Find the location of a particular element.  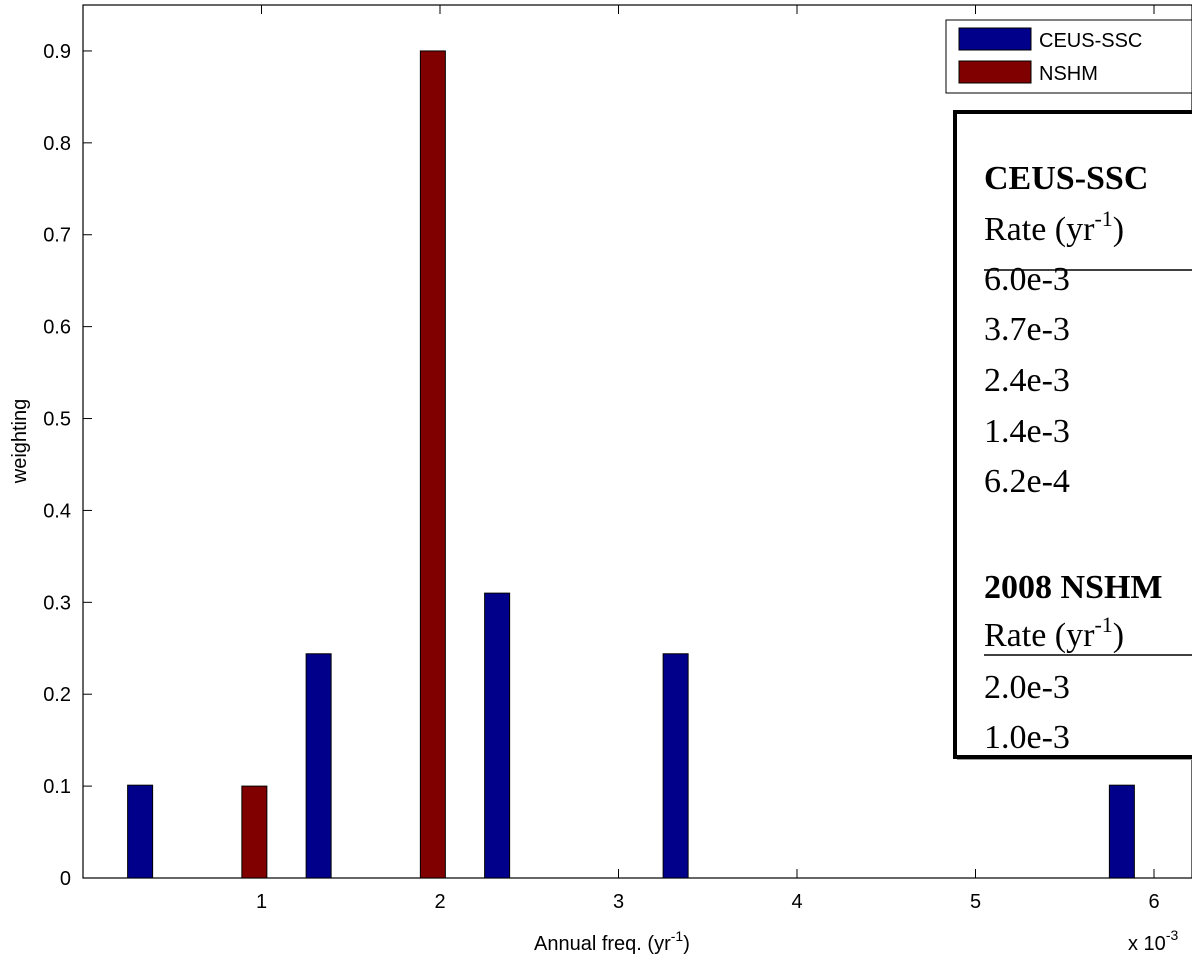

x-tick-label: 5 is located at coordinates (975, 902).